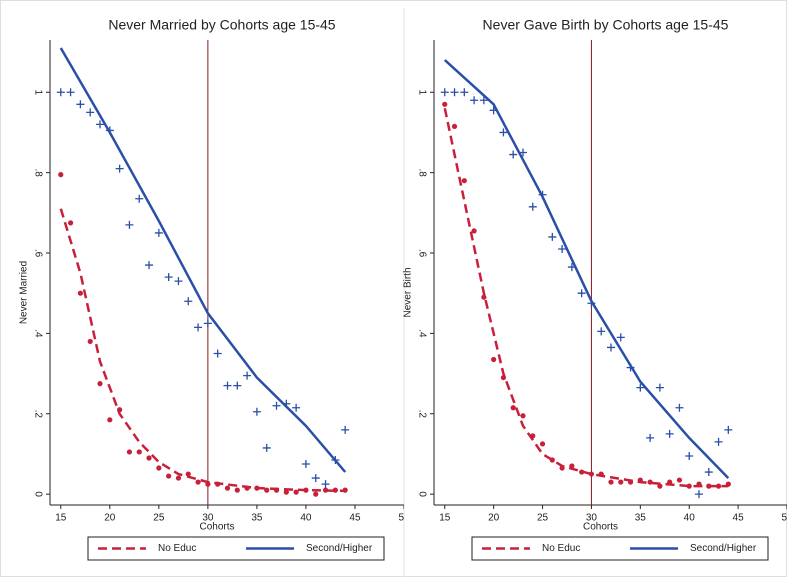 The image size is (787, 582). I want to click on x-axis-title: Cohorts, so click(216, 527).